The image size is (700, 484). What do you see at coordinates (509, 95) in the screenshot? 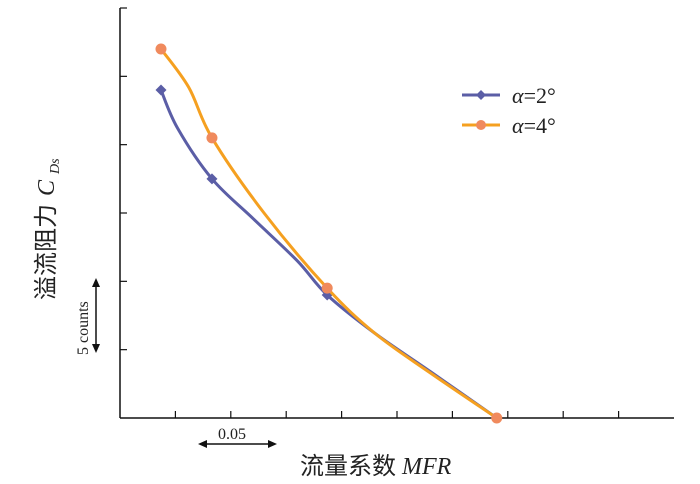
I see `legend-item-0: α=2°` at bounding box center [509, 95].